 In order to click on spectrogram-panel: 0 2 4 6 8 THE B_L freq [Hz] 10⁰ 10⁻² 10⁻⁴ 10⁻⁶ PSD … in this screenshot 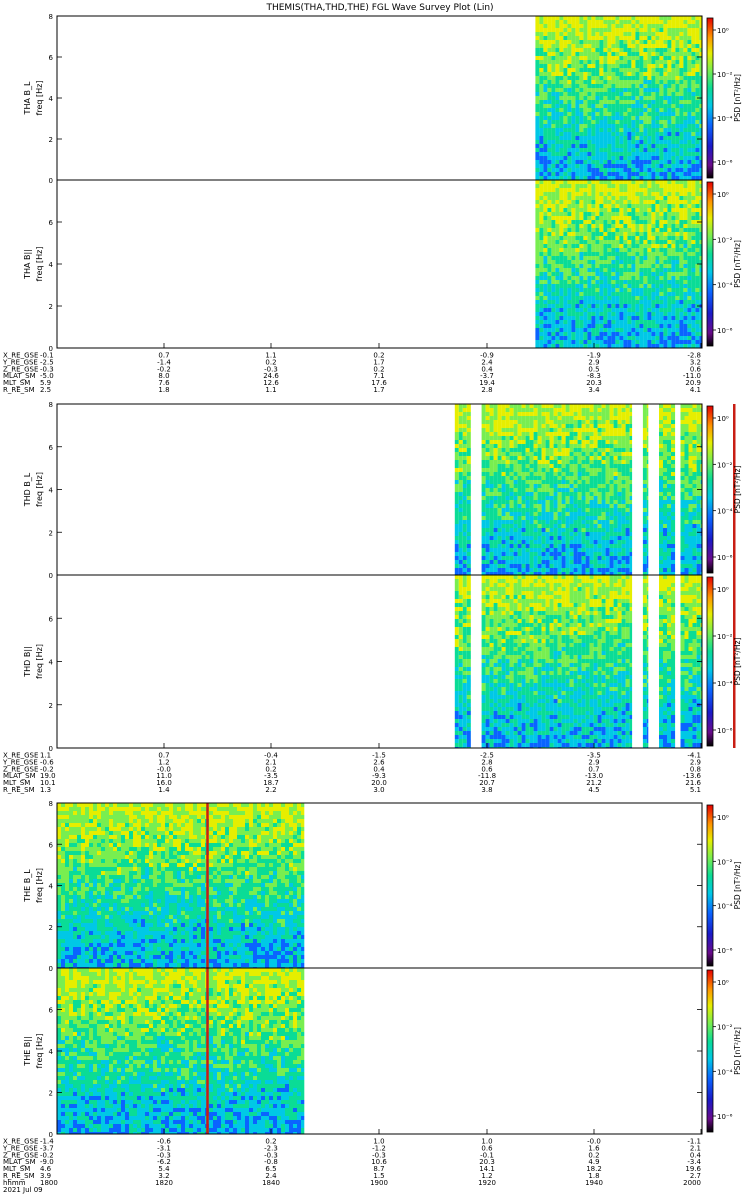, I will do `click(382, 886)`.